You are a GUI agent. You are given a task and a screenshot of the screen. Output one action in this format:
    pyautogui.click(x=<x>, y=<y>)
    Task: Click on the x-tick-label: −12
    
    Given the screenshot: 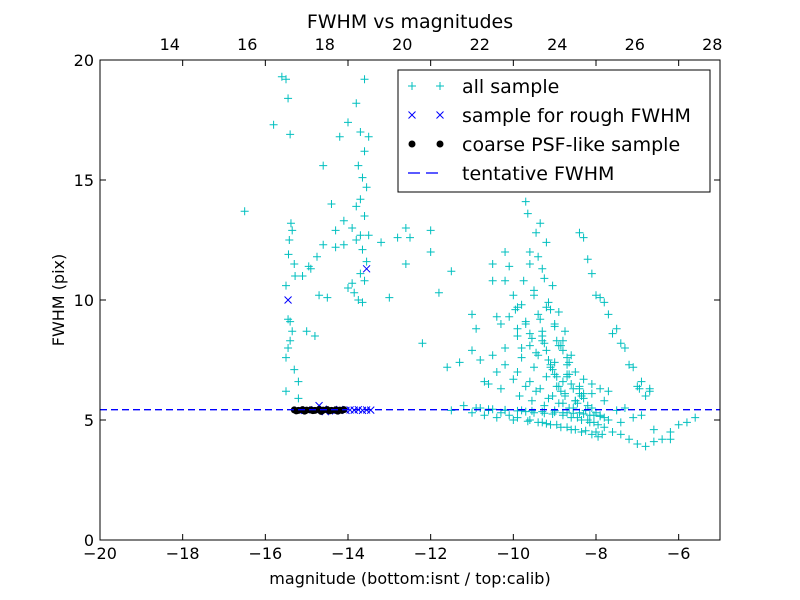 What is the action you would take?
    pyautogui.click(x=431, y=553)
    